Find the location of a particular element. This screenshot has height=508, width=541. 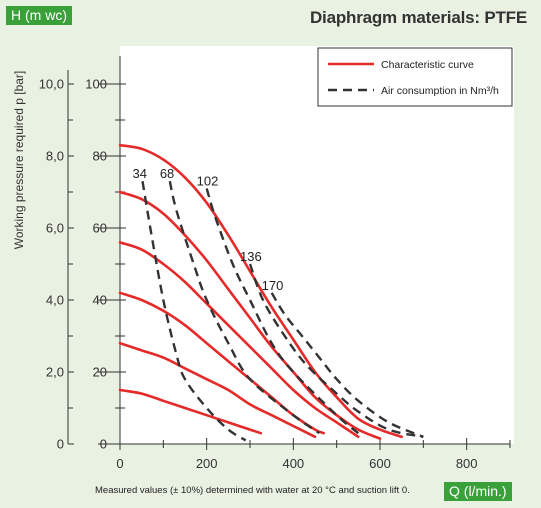

legend-label: Air consumption in Nm³/h is located at coordinates (440, 91).